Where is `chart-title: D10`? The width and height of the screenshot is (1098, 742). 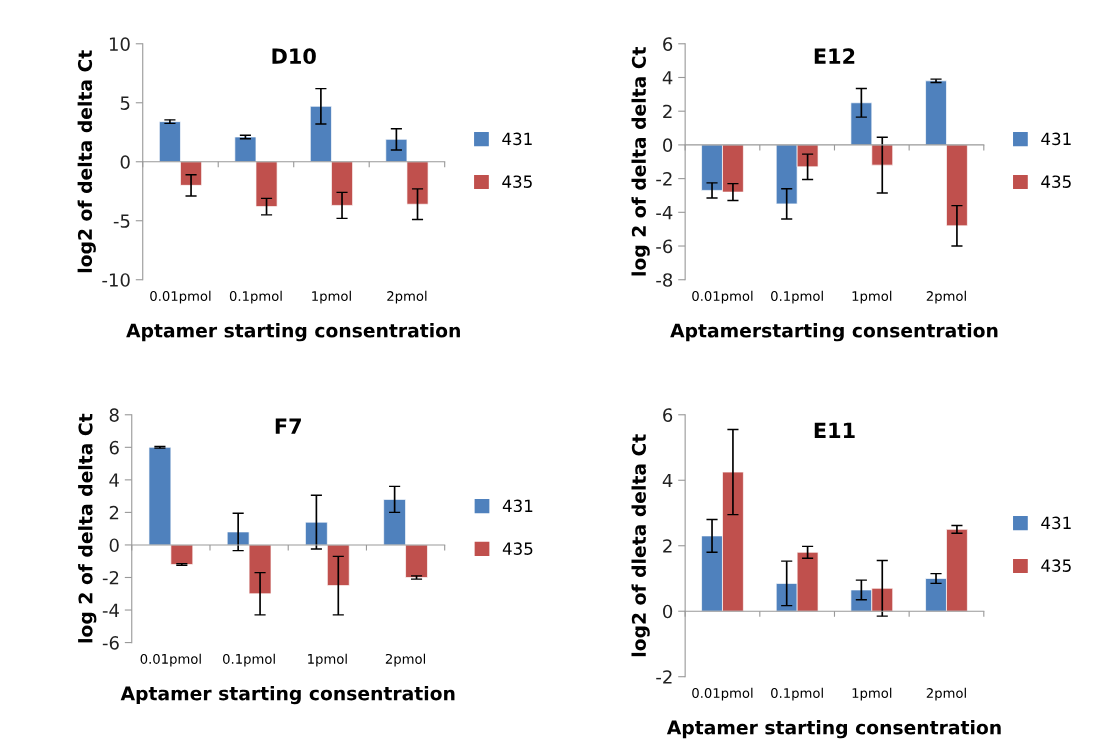 chart-title: D10 is located at coordinates (294, 56).